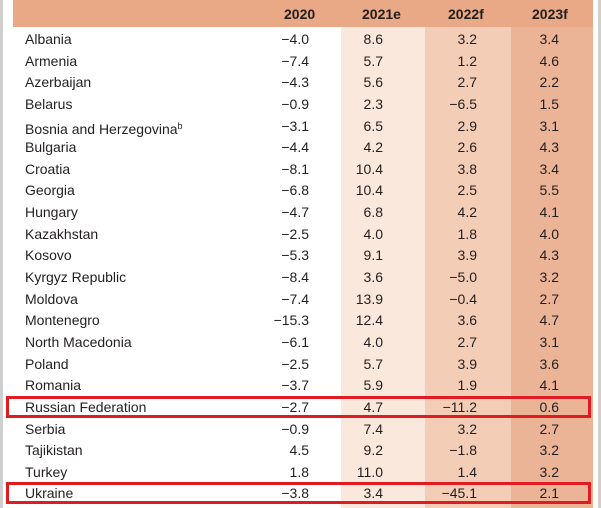 Image resolution: width=601 pixels, height=508 pixels. I want to click on country-label: Tajikistan, so click(54, 450).